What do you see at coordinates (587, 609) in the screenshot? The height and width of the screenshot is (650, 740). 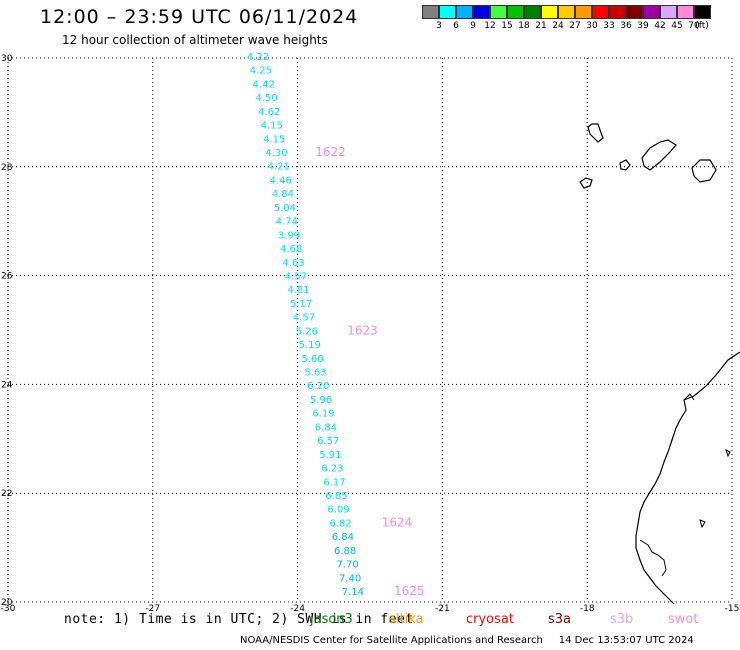 I see `lon-tick-label: -18` at bounding box center [587, 609].